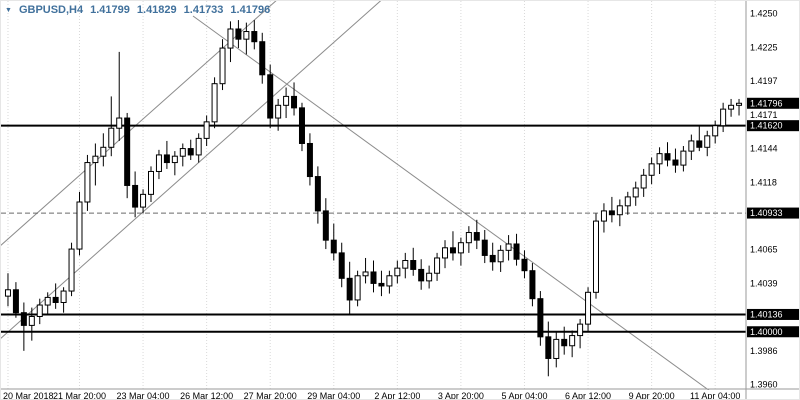  What do you see at coordinates (764, 250) in the screenshot?
I see `svg-text: 1.4065` at bounding box center [764, 250].